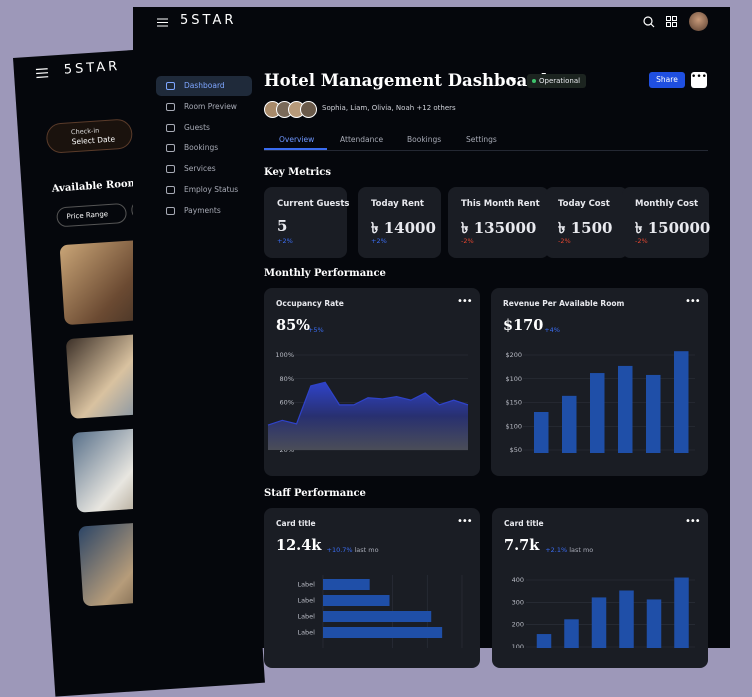 This screenshot has height=697, width=752. What do you see at coordinates (325, 273) in the screenshot?
I see `section-title: Monthly Performance` at bounding box center [325, 273].